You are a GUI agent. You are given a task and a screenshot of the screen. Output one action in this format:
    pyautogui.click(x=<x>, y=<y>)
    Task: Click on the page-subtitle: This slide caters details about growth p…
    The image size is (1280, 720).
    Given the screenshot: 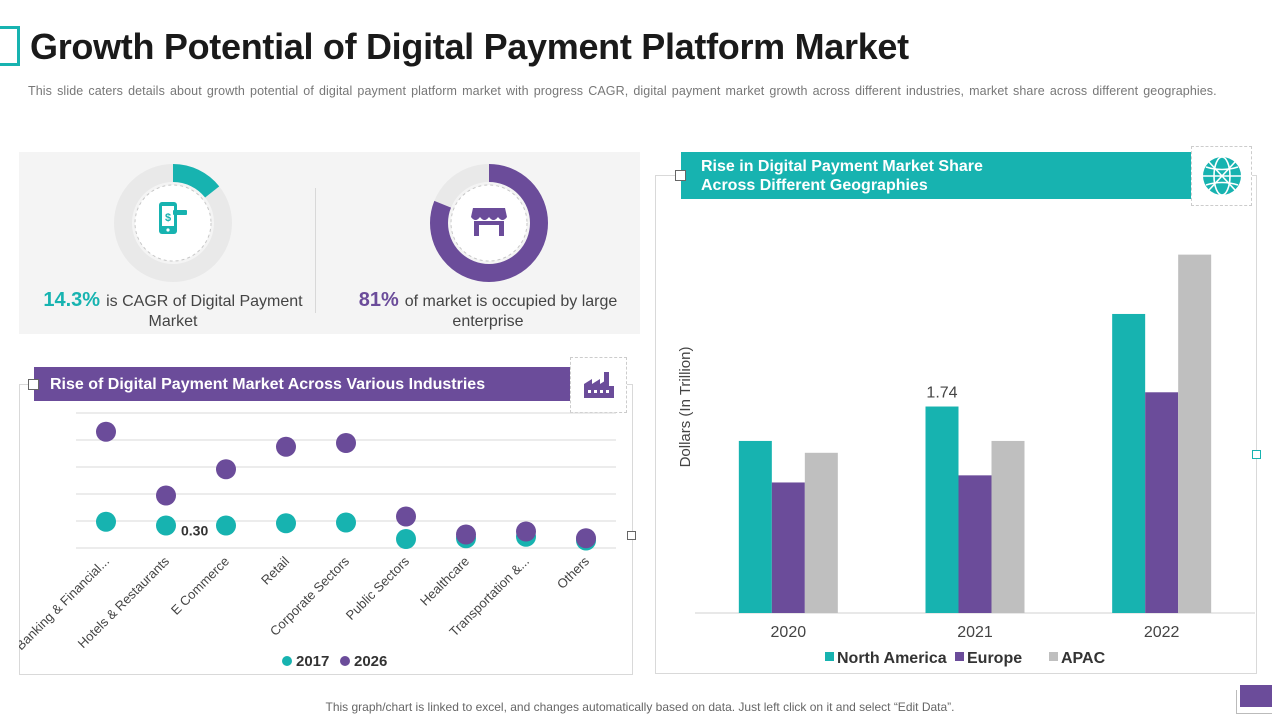 What is the action you would take?
    pyautogui.click(x=622, y=91)
    